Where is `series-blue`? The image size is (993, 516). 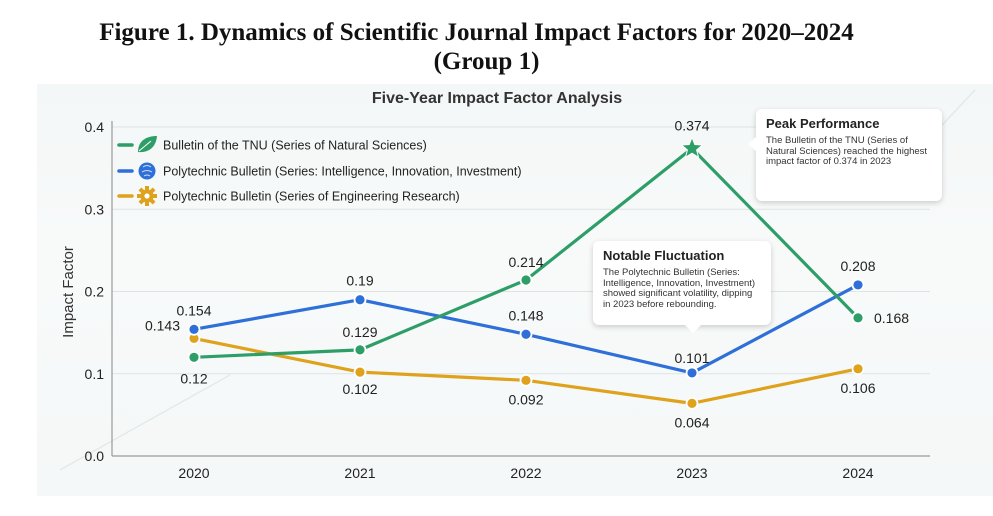 series-blue is located at coordinates (526, 329).